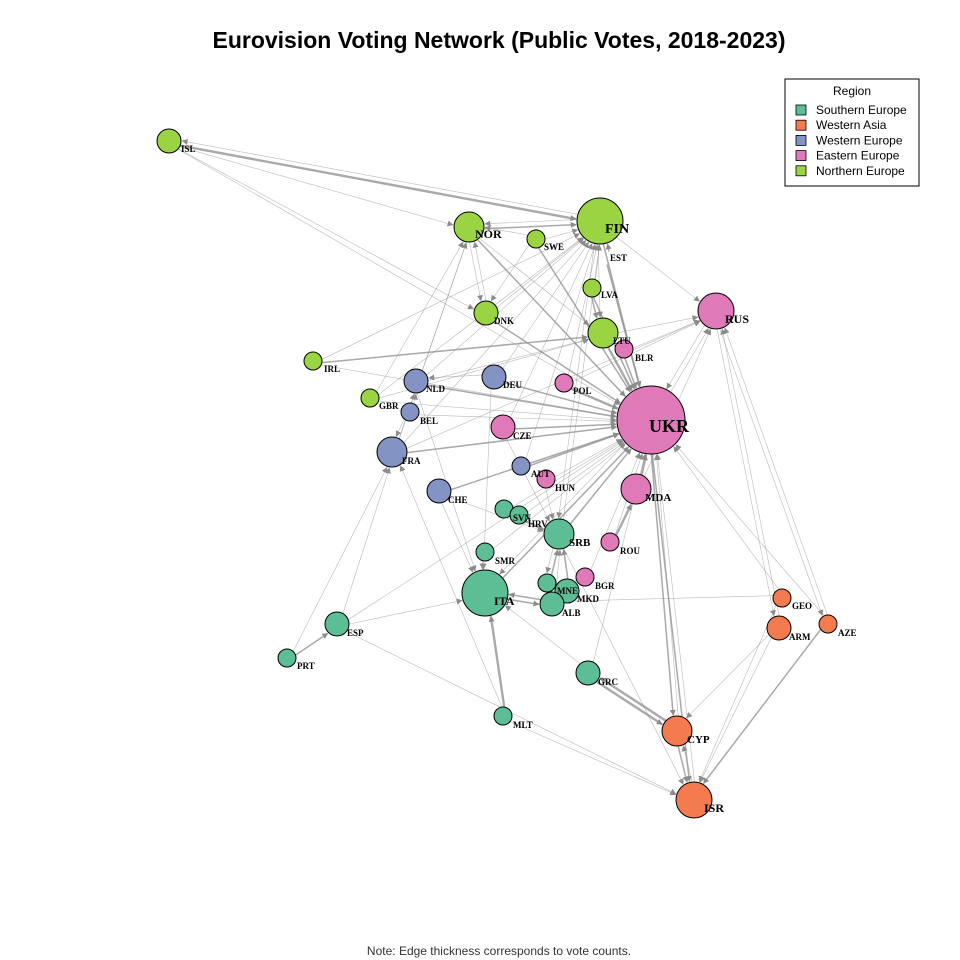 The height and width of the screenshot is (960, 960). What do you see at coordinates (593, 758) in the screenshot?
I see `edge-mlt-to-isr` at bounding box center [593, 758].